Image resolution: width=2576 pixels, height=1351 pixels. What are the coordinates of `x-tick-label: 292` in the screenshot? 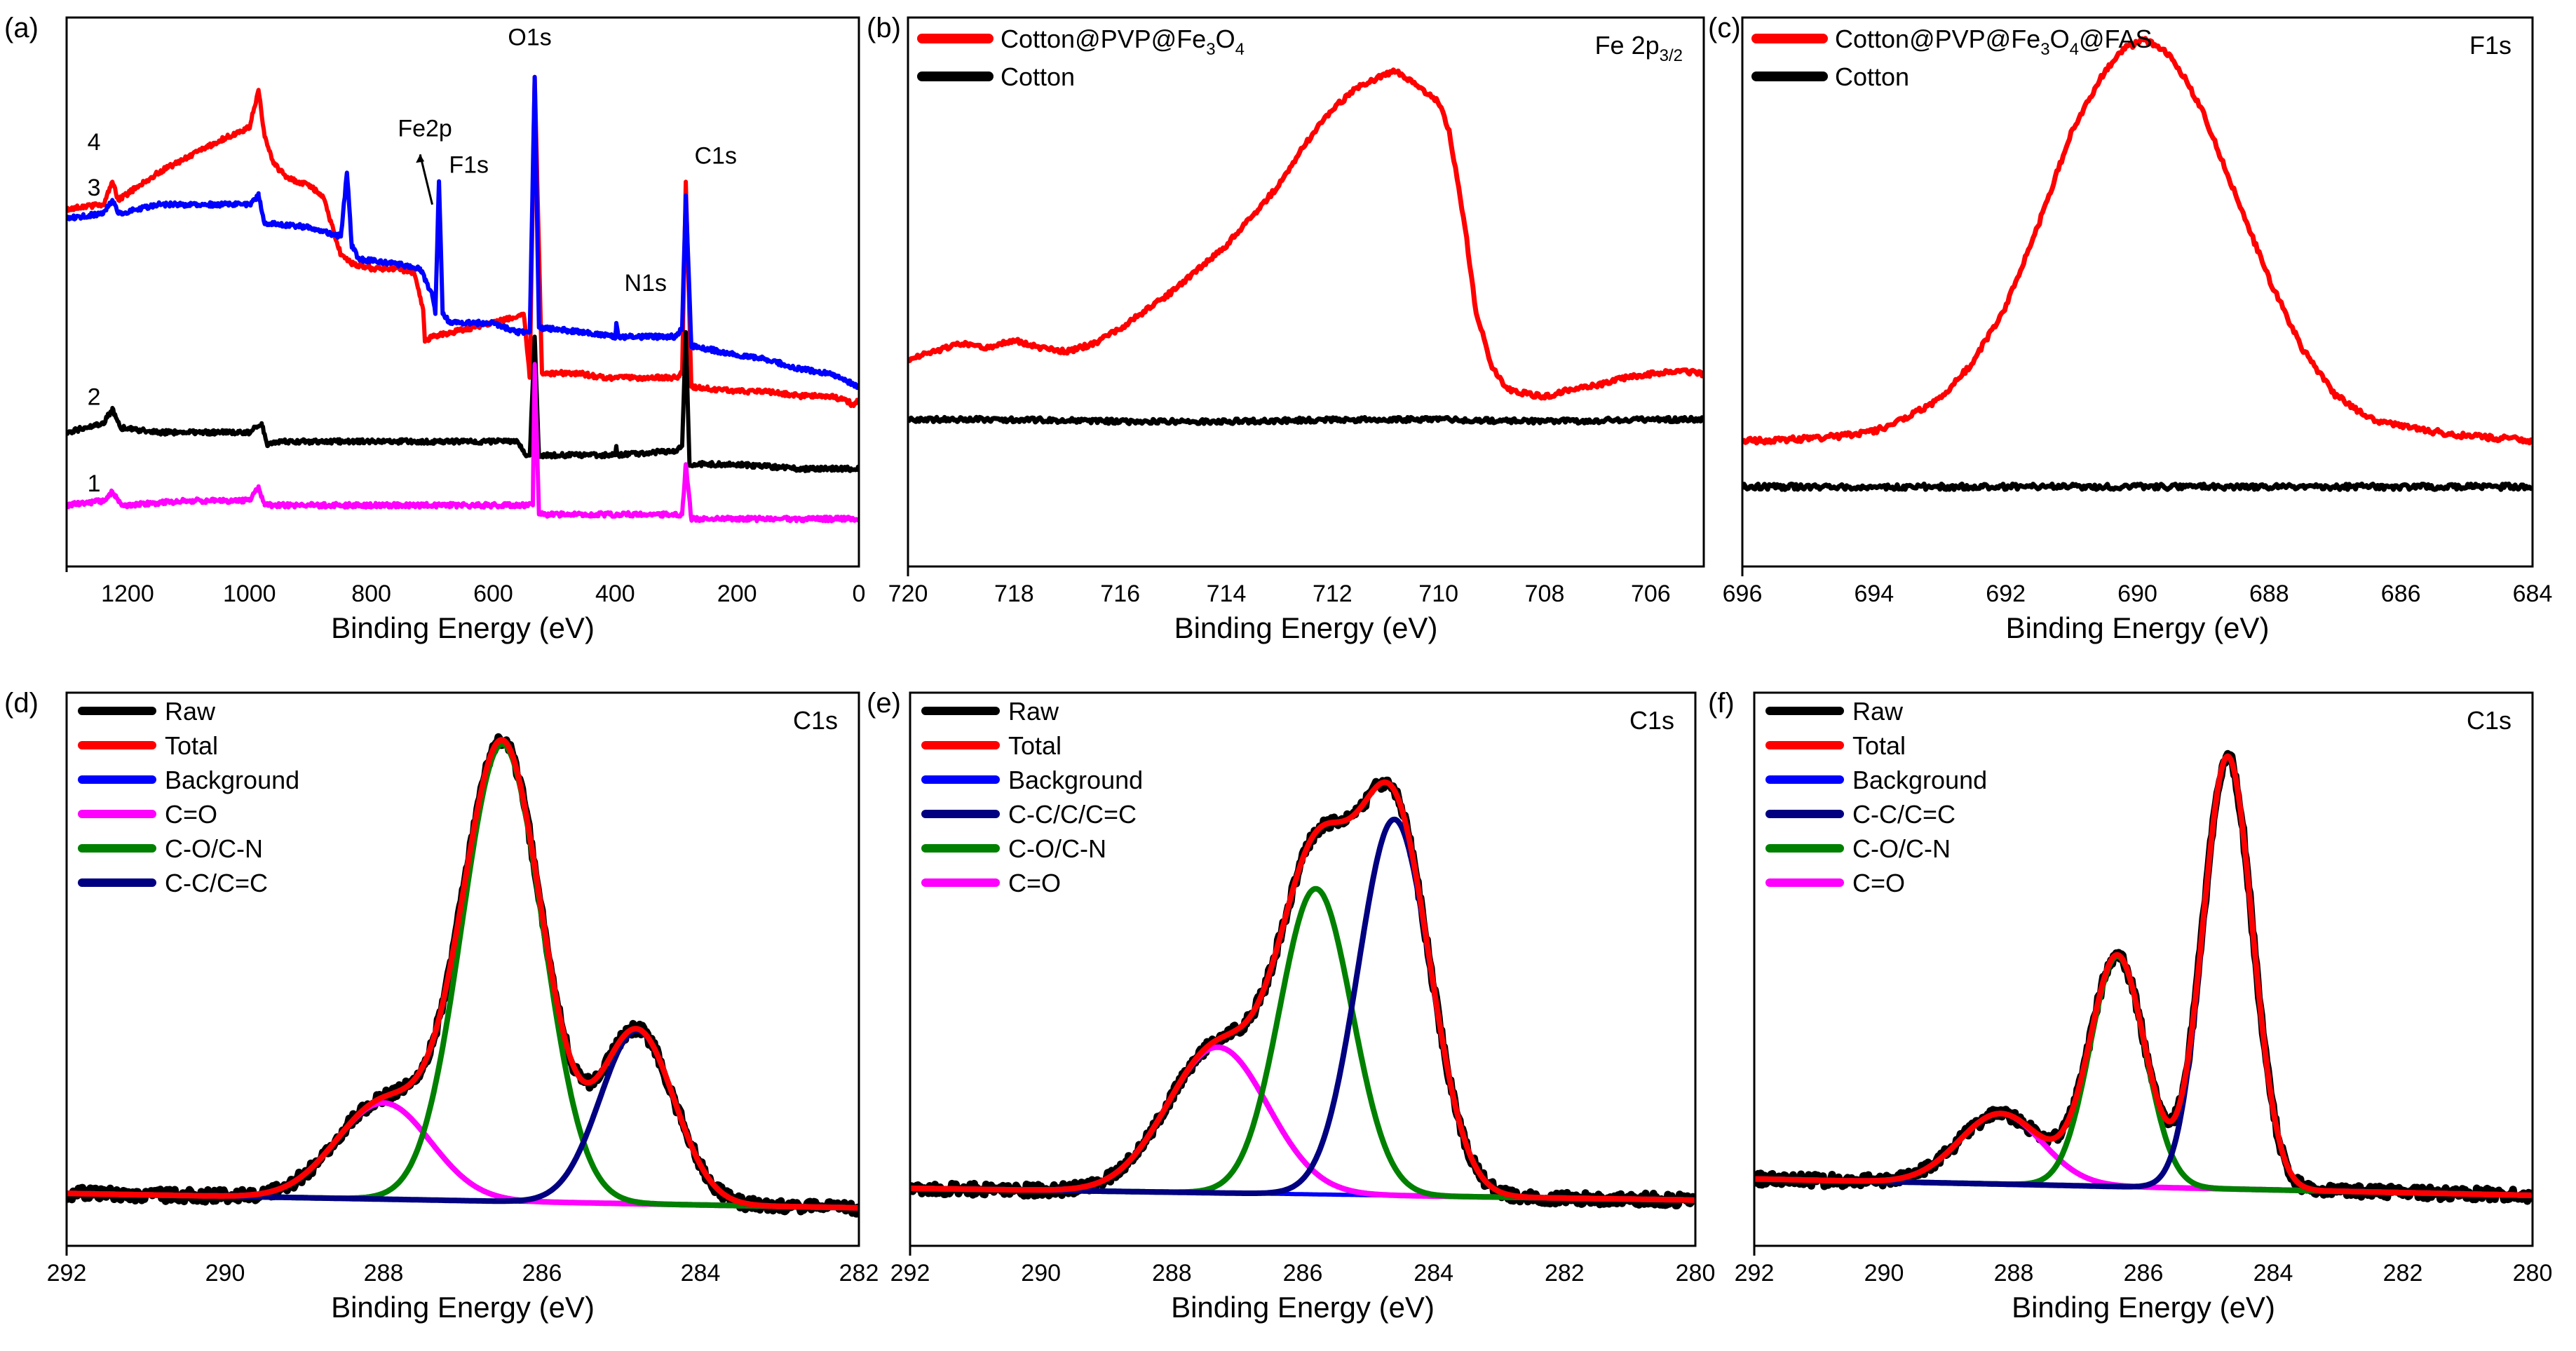 It's located at (1755, 1273).